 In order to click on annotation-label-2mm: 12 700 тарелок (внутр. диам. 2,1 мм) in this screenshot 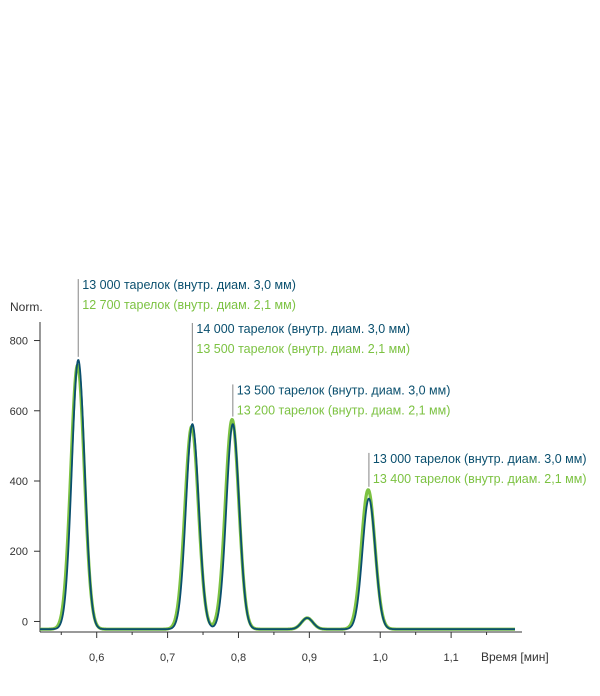, I will do `click(189, 305)`.